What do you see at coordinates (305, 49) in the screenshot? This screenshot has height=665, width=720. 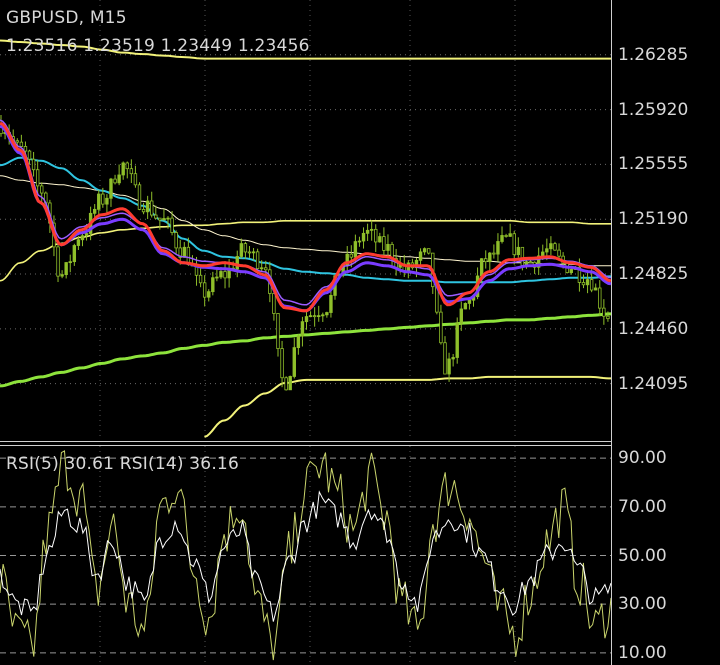 I see `upper-band-line` at bounding box center [305, 49].